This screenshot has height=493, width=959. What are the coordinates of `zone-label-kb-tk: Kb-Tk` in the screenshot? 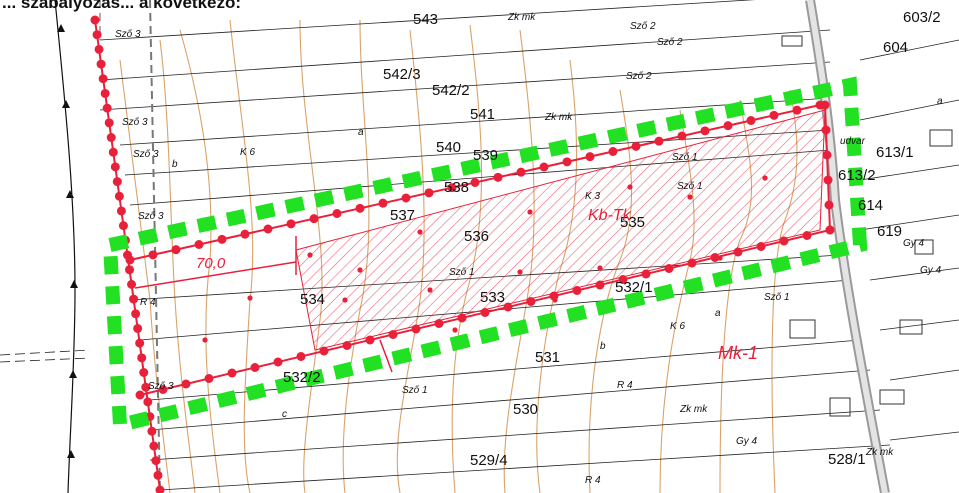 It's located at (609, 215).